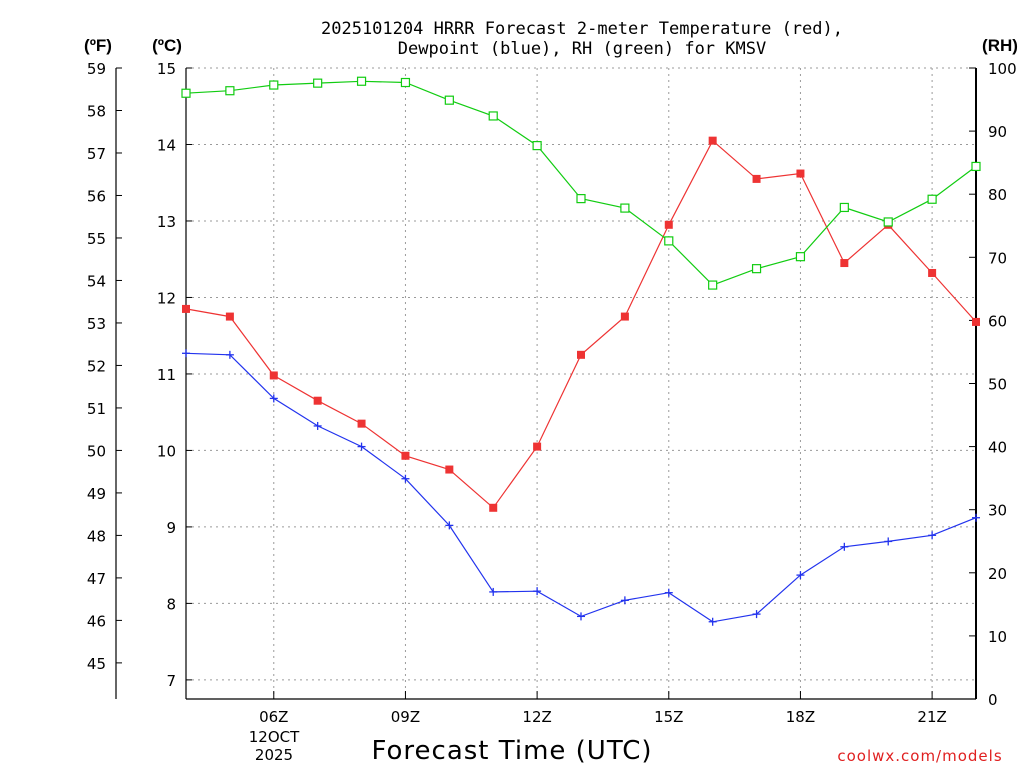 This screenshot has width=1024, height=768. I want to click on date-label-day: 12OCT, so click(274, 737).